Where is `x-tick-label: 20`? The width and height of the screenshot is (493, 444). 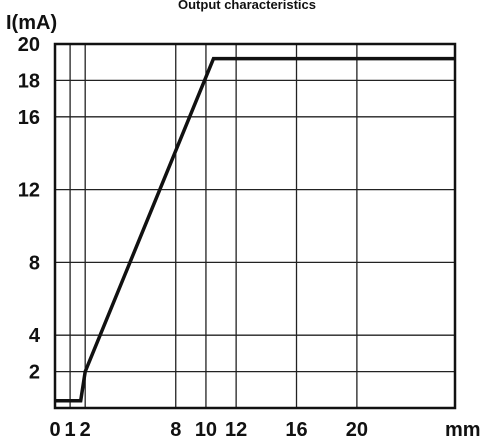 x-tick-label: 20 is located at coordinates (357, 430).